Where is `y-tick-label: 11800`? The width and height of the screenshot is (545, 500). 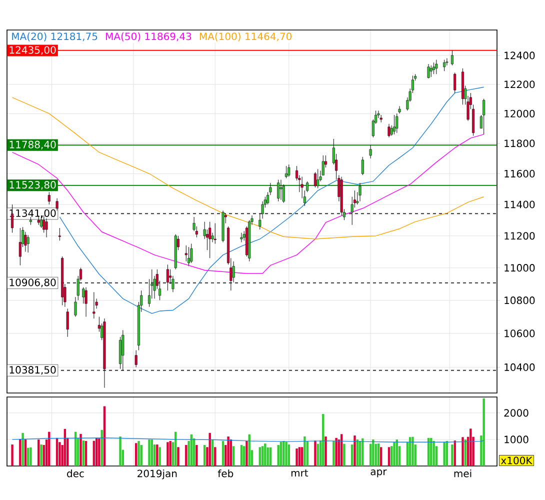
y-tick-label: 11800 is located at coordinates (519, 144).